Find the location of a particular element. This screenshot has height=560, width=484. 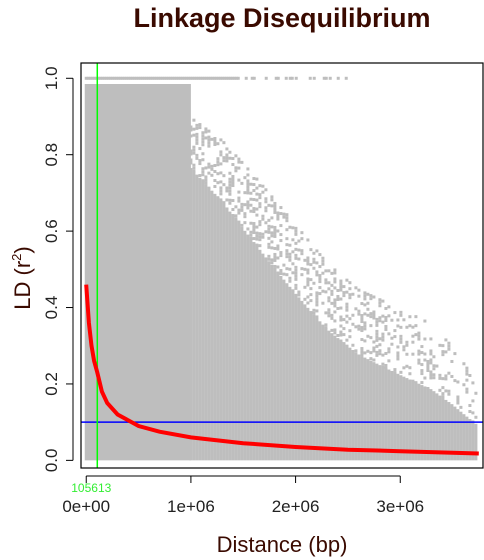

y-tick-label: 1.0 is located at coordinates (51, 78).